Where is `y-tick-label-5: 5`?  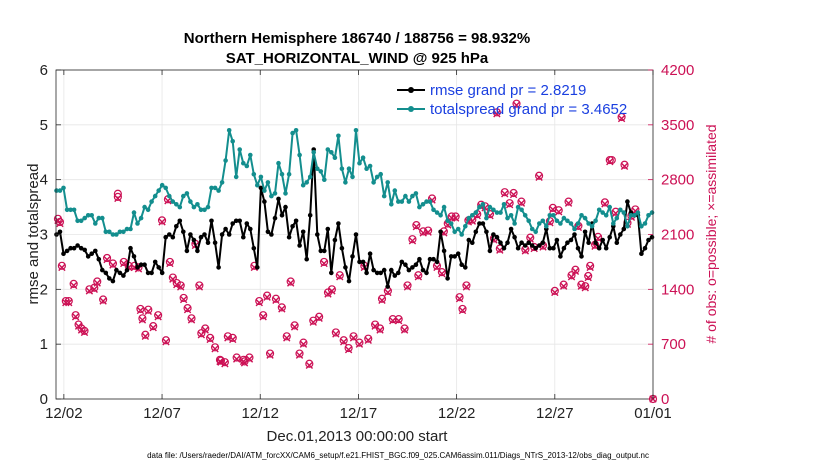
y-tick-label-5: 5 is located at coordinates (44, 125).